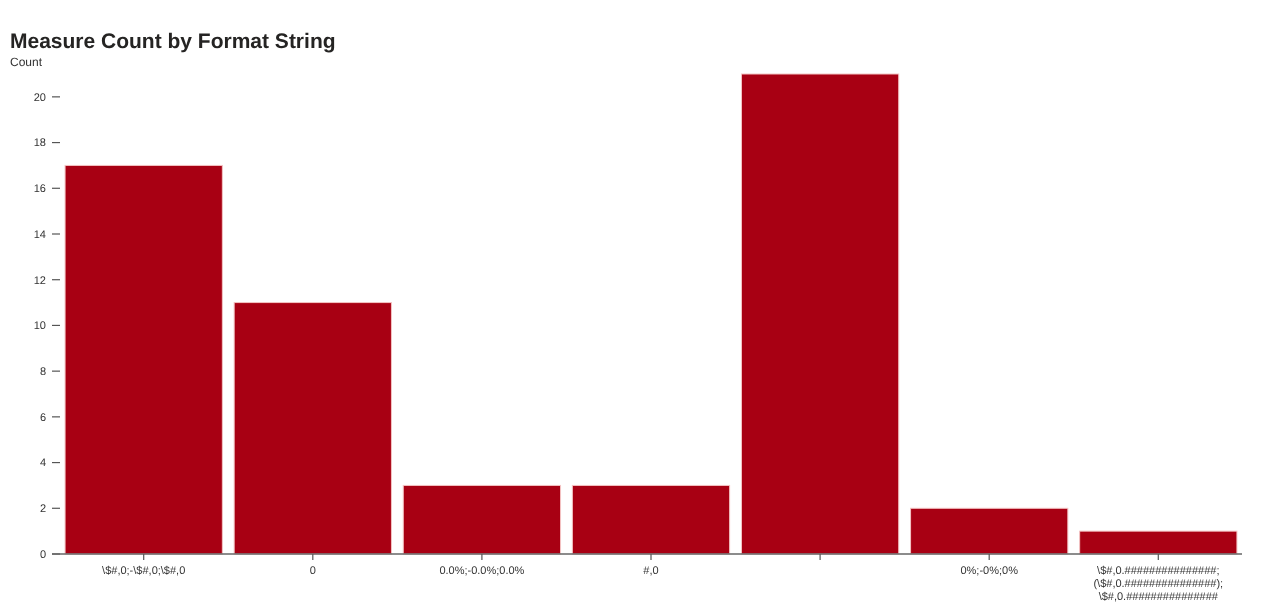  I want to click on chart-title: Measure Count by Format String, so click(173, 42).